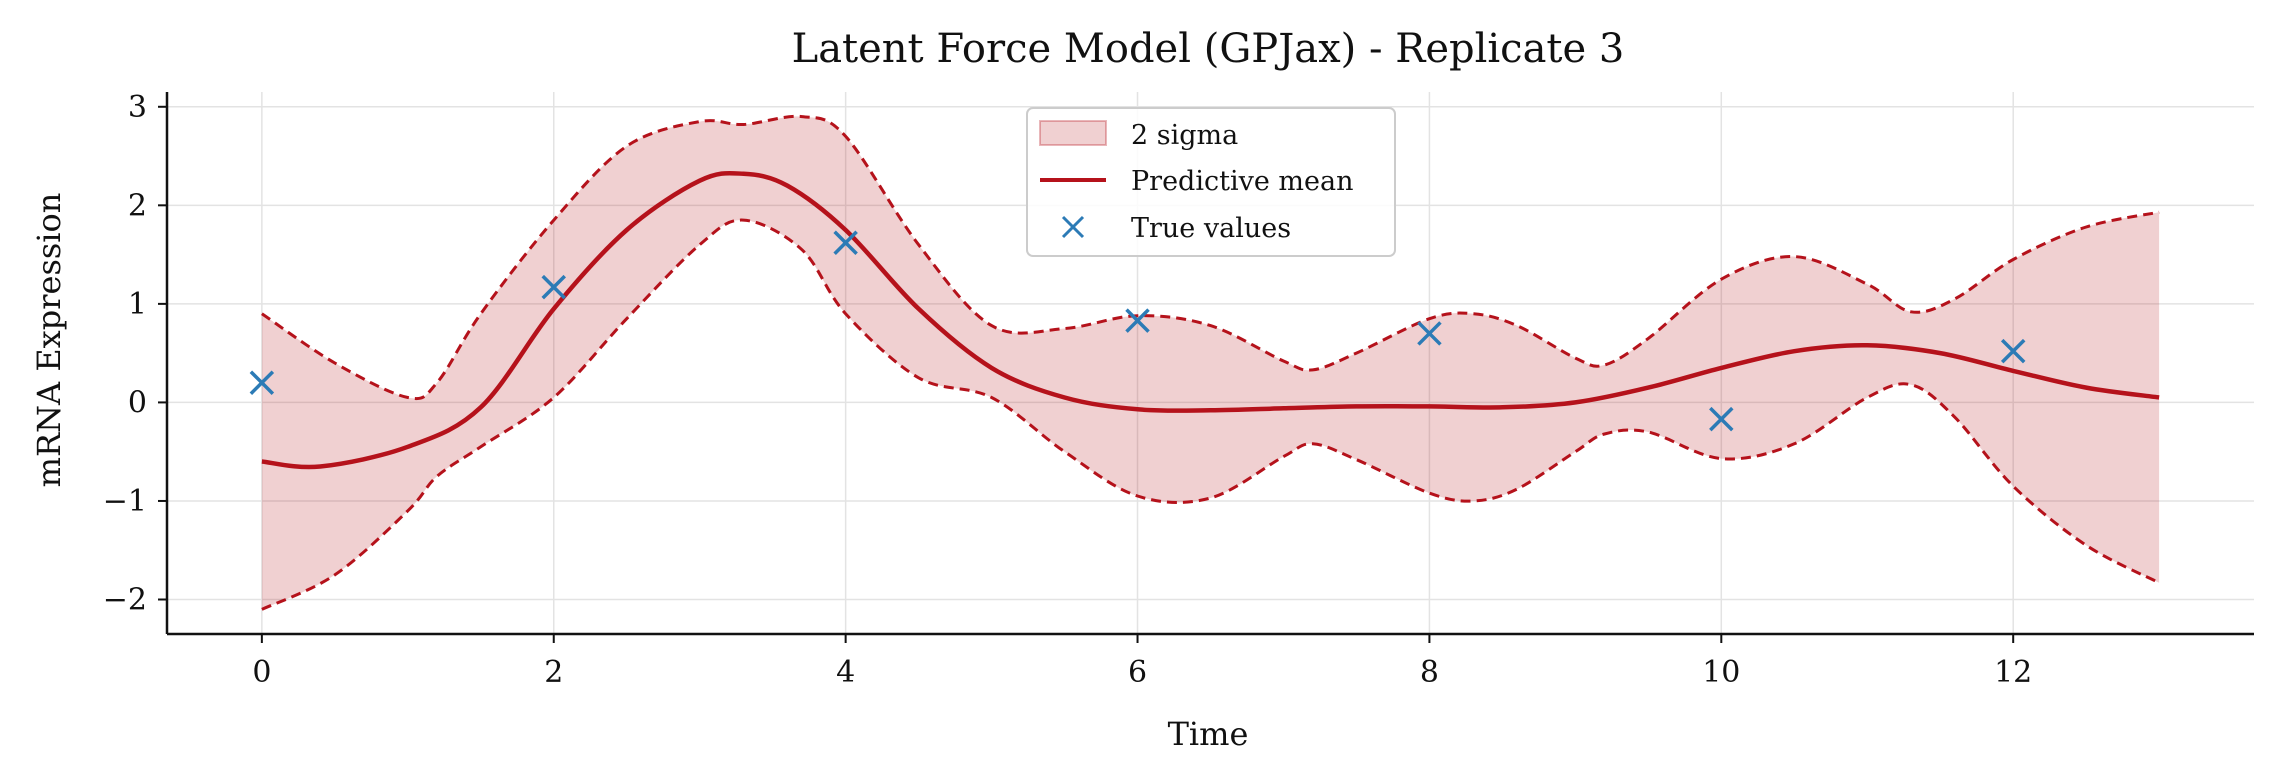  I want to click on x-tick-label: 8, so click(1429, 672).